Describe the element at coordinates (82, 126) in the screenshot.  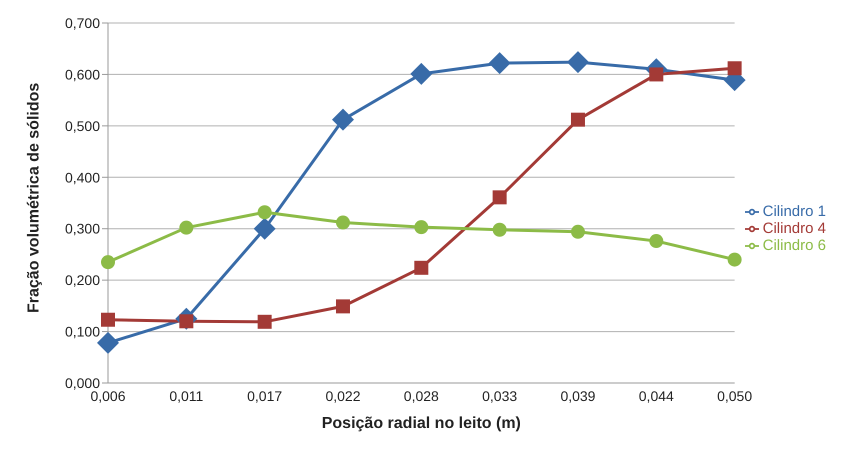
I see `y-tick-label: 0,500` at that location.